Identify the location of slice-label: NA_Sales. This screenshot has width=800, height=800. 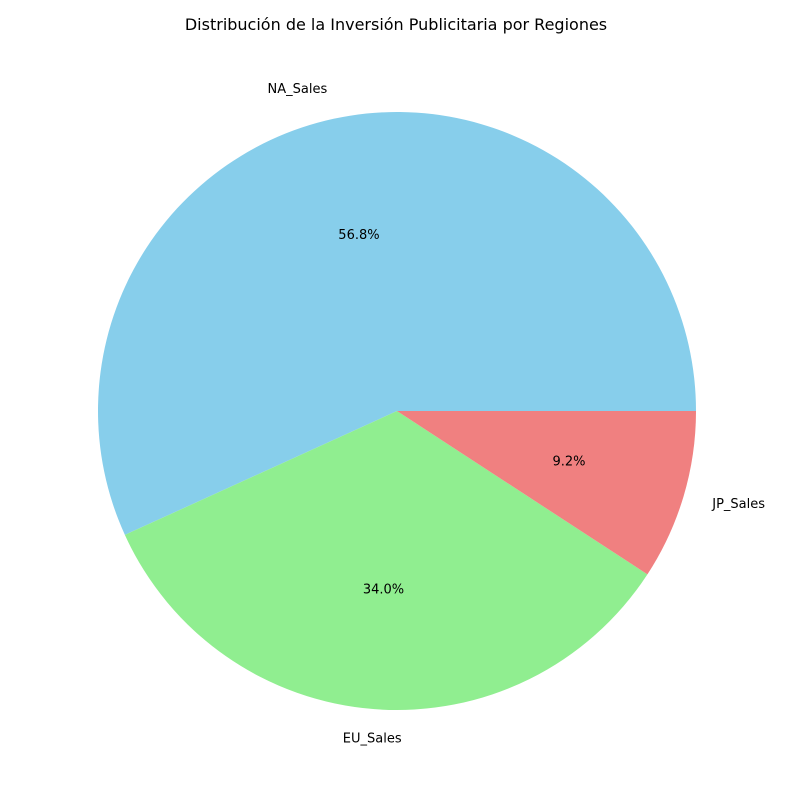
(298, 89).